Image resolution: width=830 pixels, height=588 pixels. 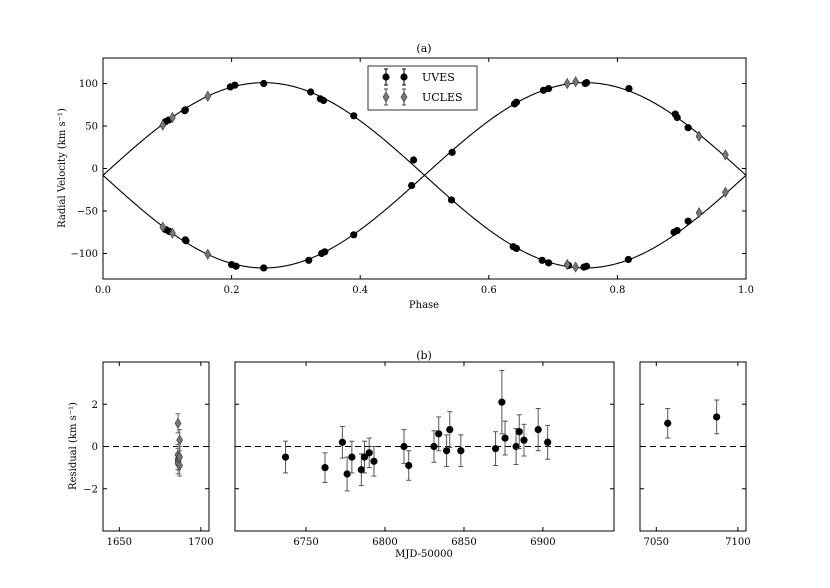 What do you see at coordinates (438, 77) in the screenshot?
I see `legend-label-uves: UVES` at bounding box center [438, 77].